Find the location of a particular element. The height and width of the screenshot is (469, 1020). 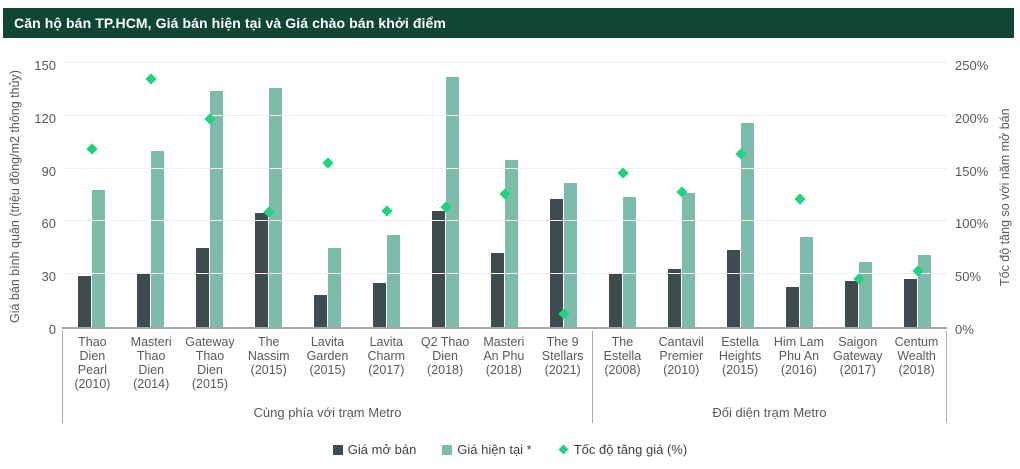

category-label: Cantavil Premier (2010) is located at coordinates (681, 356).